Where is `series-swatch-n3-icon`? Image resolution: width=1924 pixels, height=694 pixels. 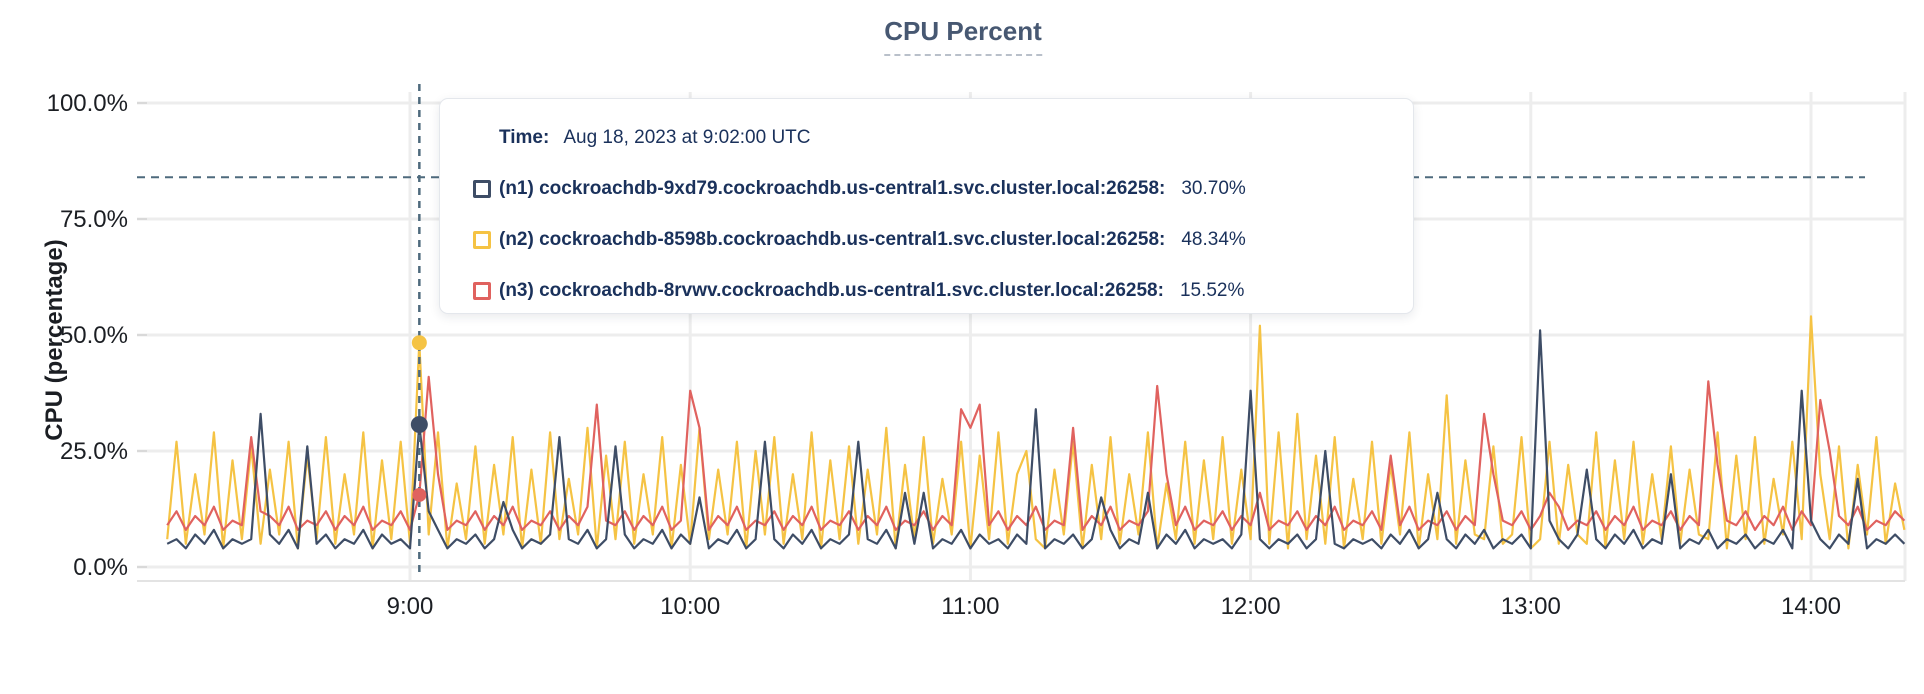
series-swatch-n3-icon is located at coordinates (482, 291).